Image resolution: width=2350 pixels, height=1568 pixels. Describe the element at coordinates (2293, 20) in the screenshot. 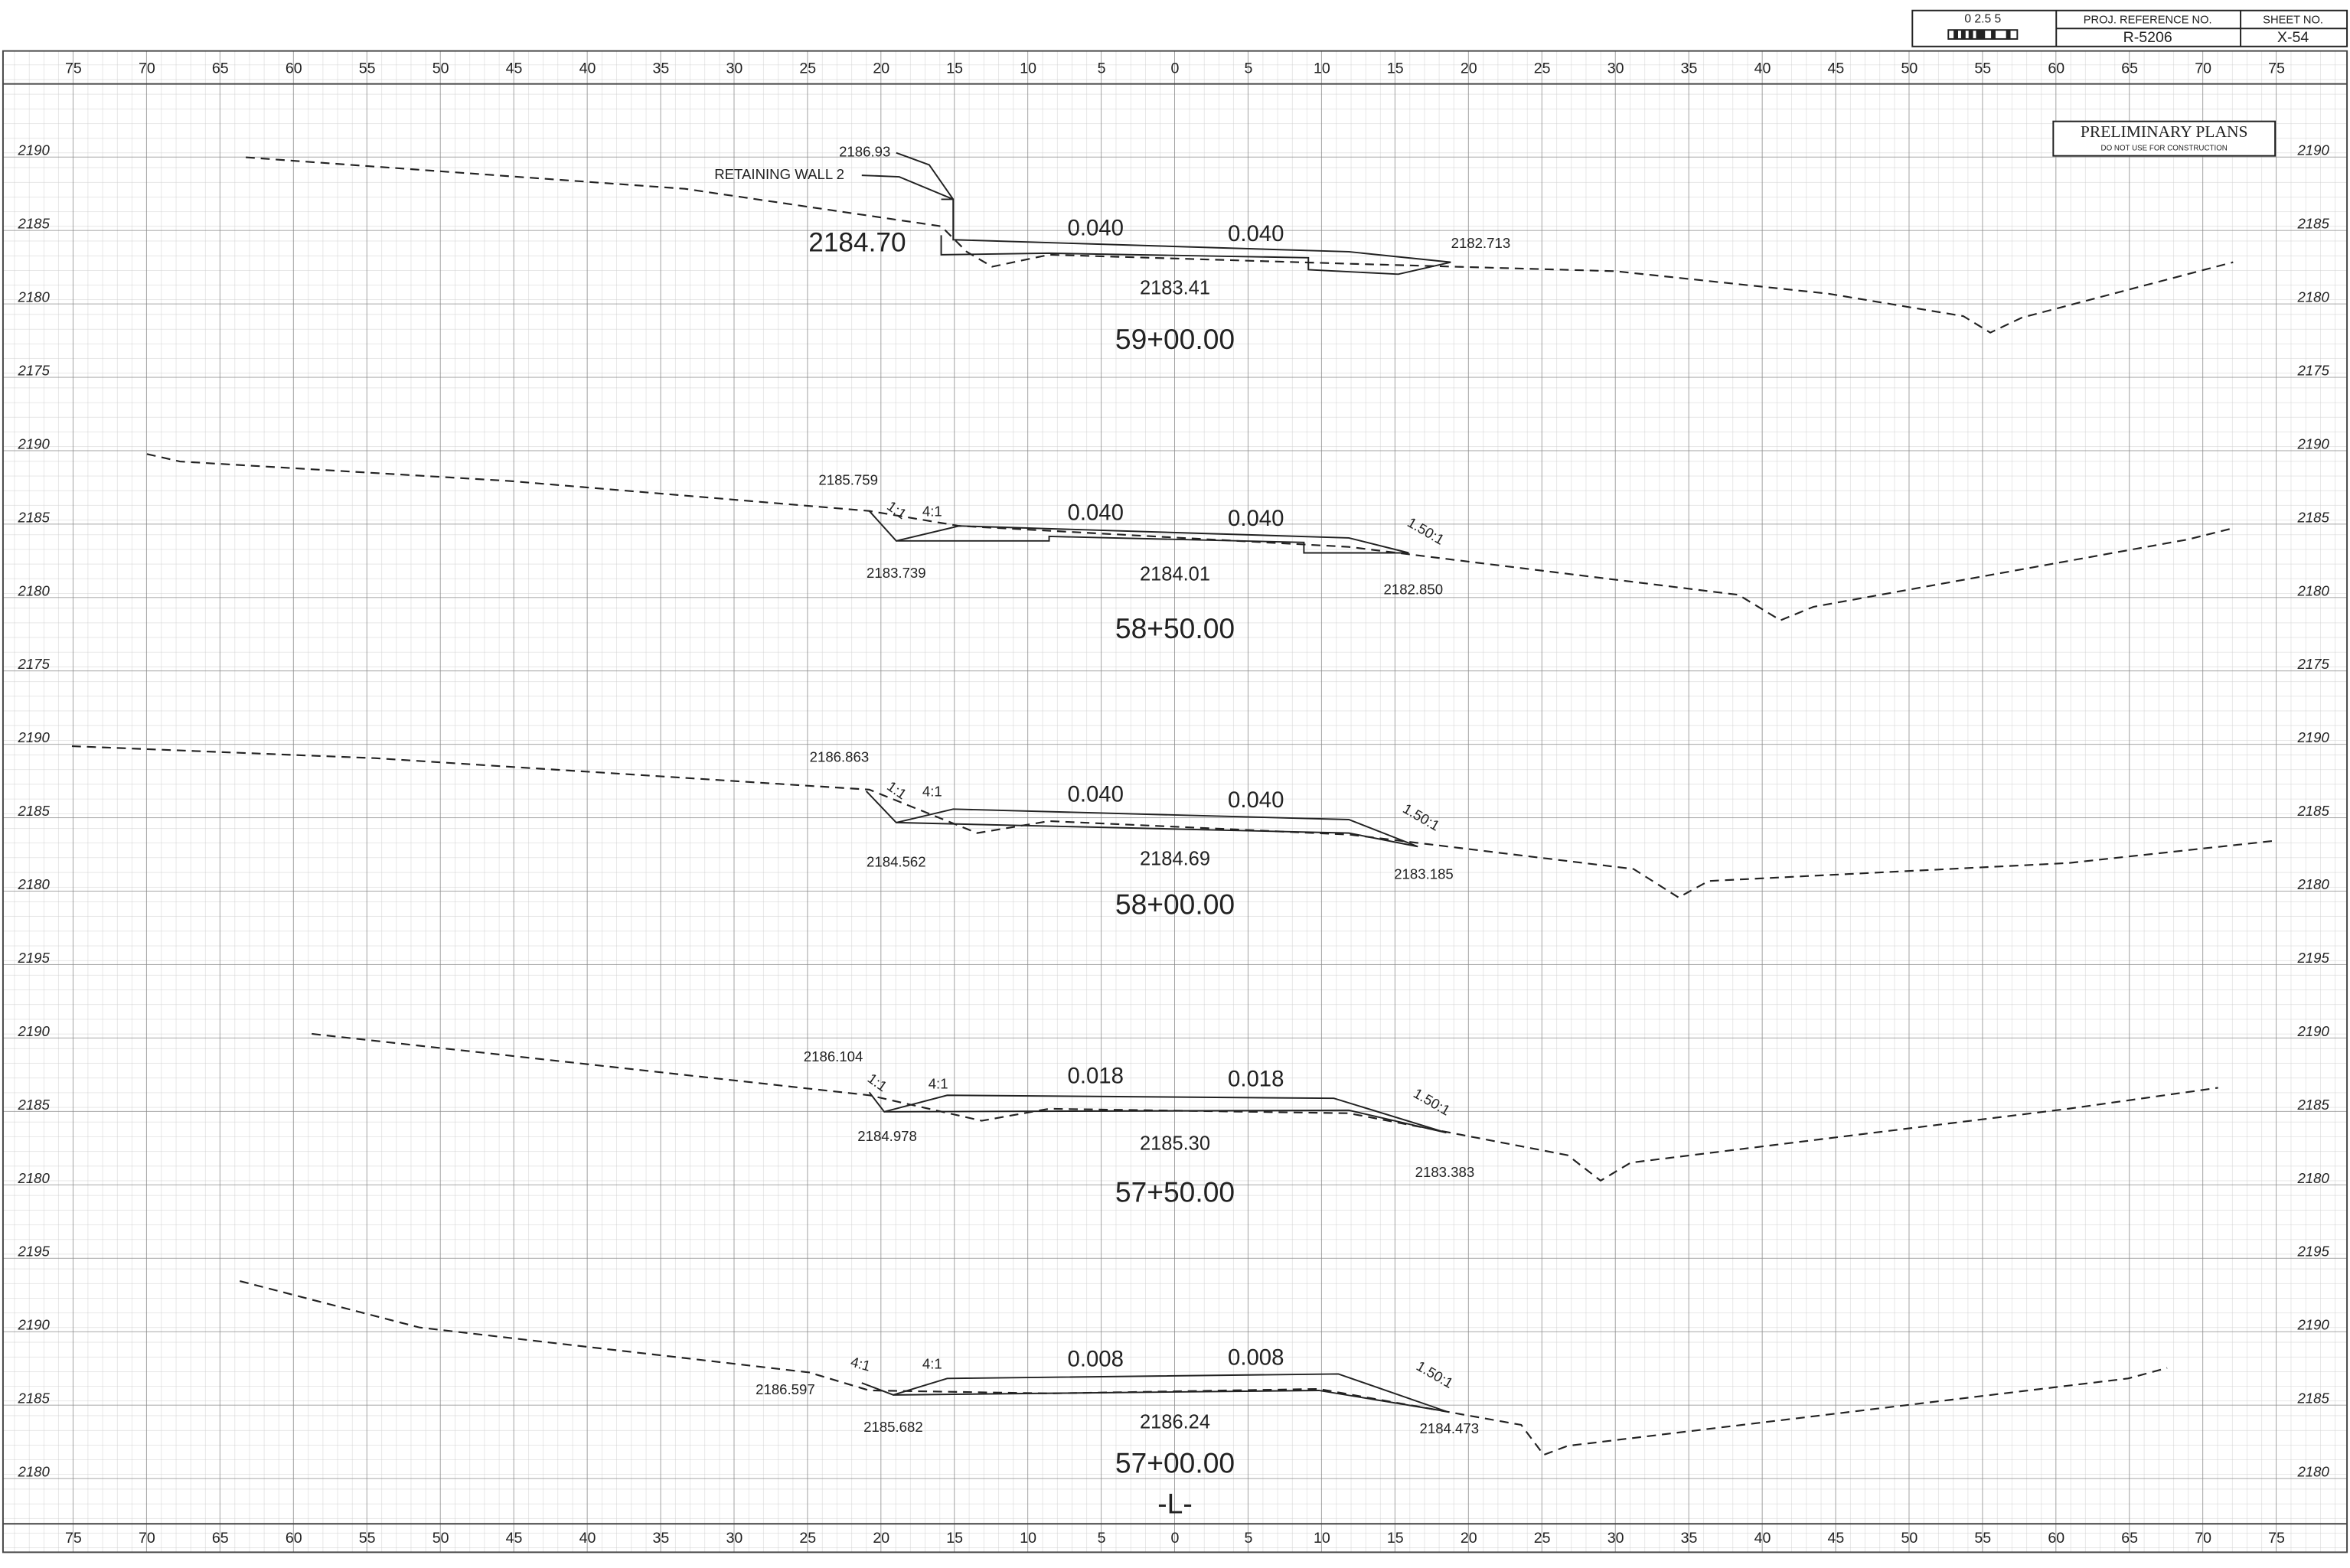

I see `sheet-label: SHEET NO.` at that location.